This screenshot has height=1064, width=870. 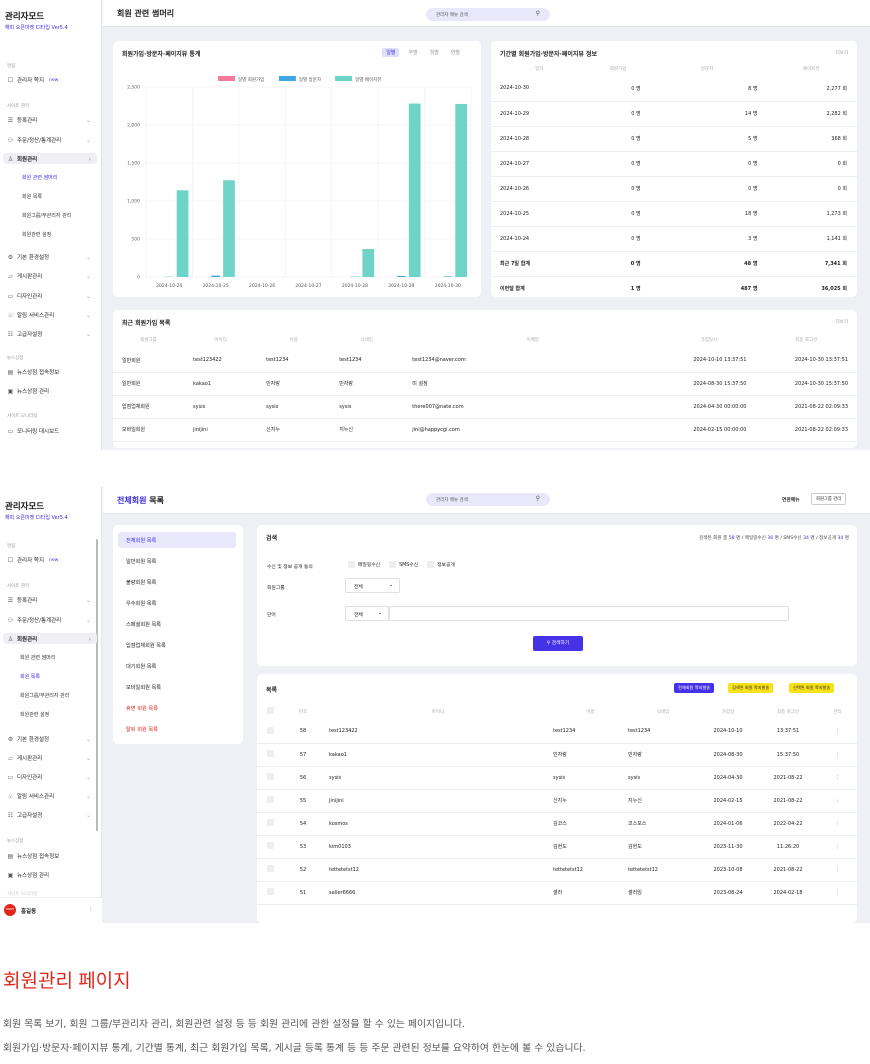 What do you see at coordinates (557, 892) in the screenshot?
I see `table-row: 51 seller6666 셀러 셀러임 2023-08-24 2024-02-18 ⋮` at bounding box center [557, 892].